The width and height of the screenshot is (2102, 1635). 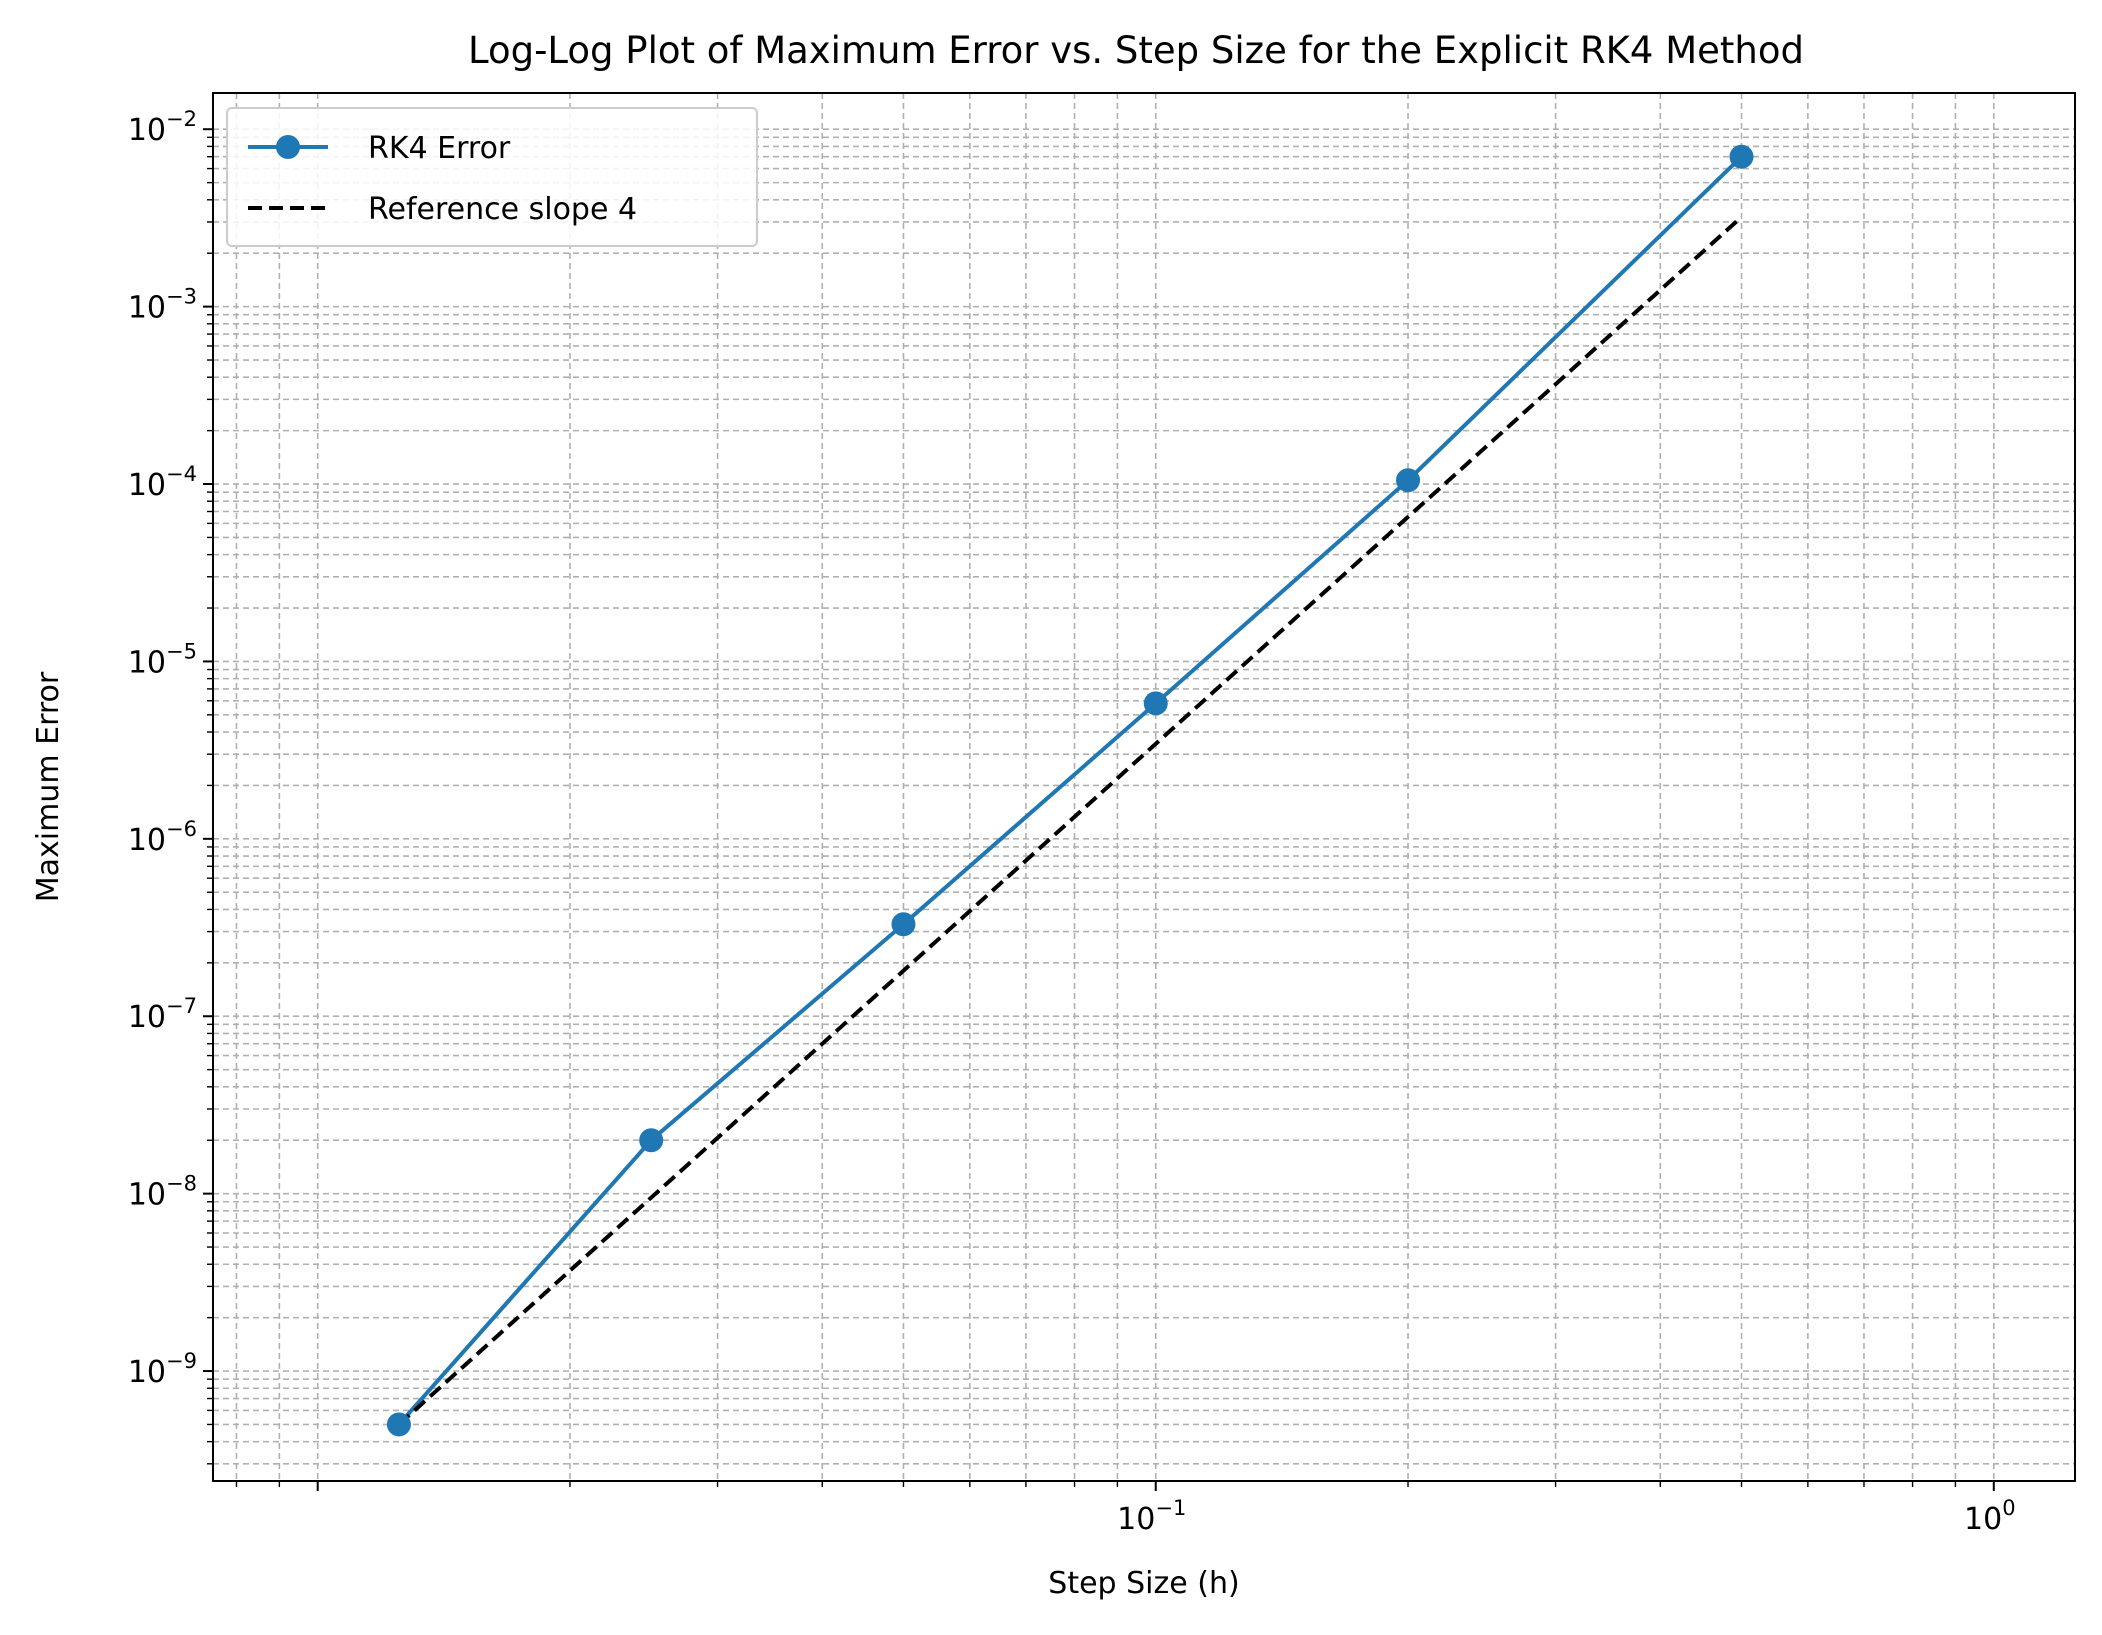 What do you see at coordinates (1151, 1516) in the screenshot?
I see `x-tick-label: 10⁻¹` at bounding box center [1151, 1516].